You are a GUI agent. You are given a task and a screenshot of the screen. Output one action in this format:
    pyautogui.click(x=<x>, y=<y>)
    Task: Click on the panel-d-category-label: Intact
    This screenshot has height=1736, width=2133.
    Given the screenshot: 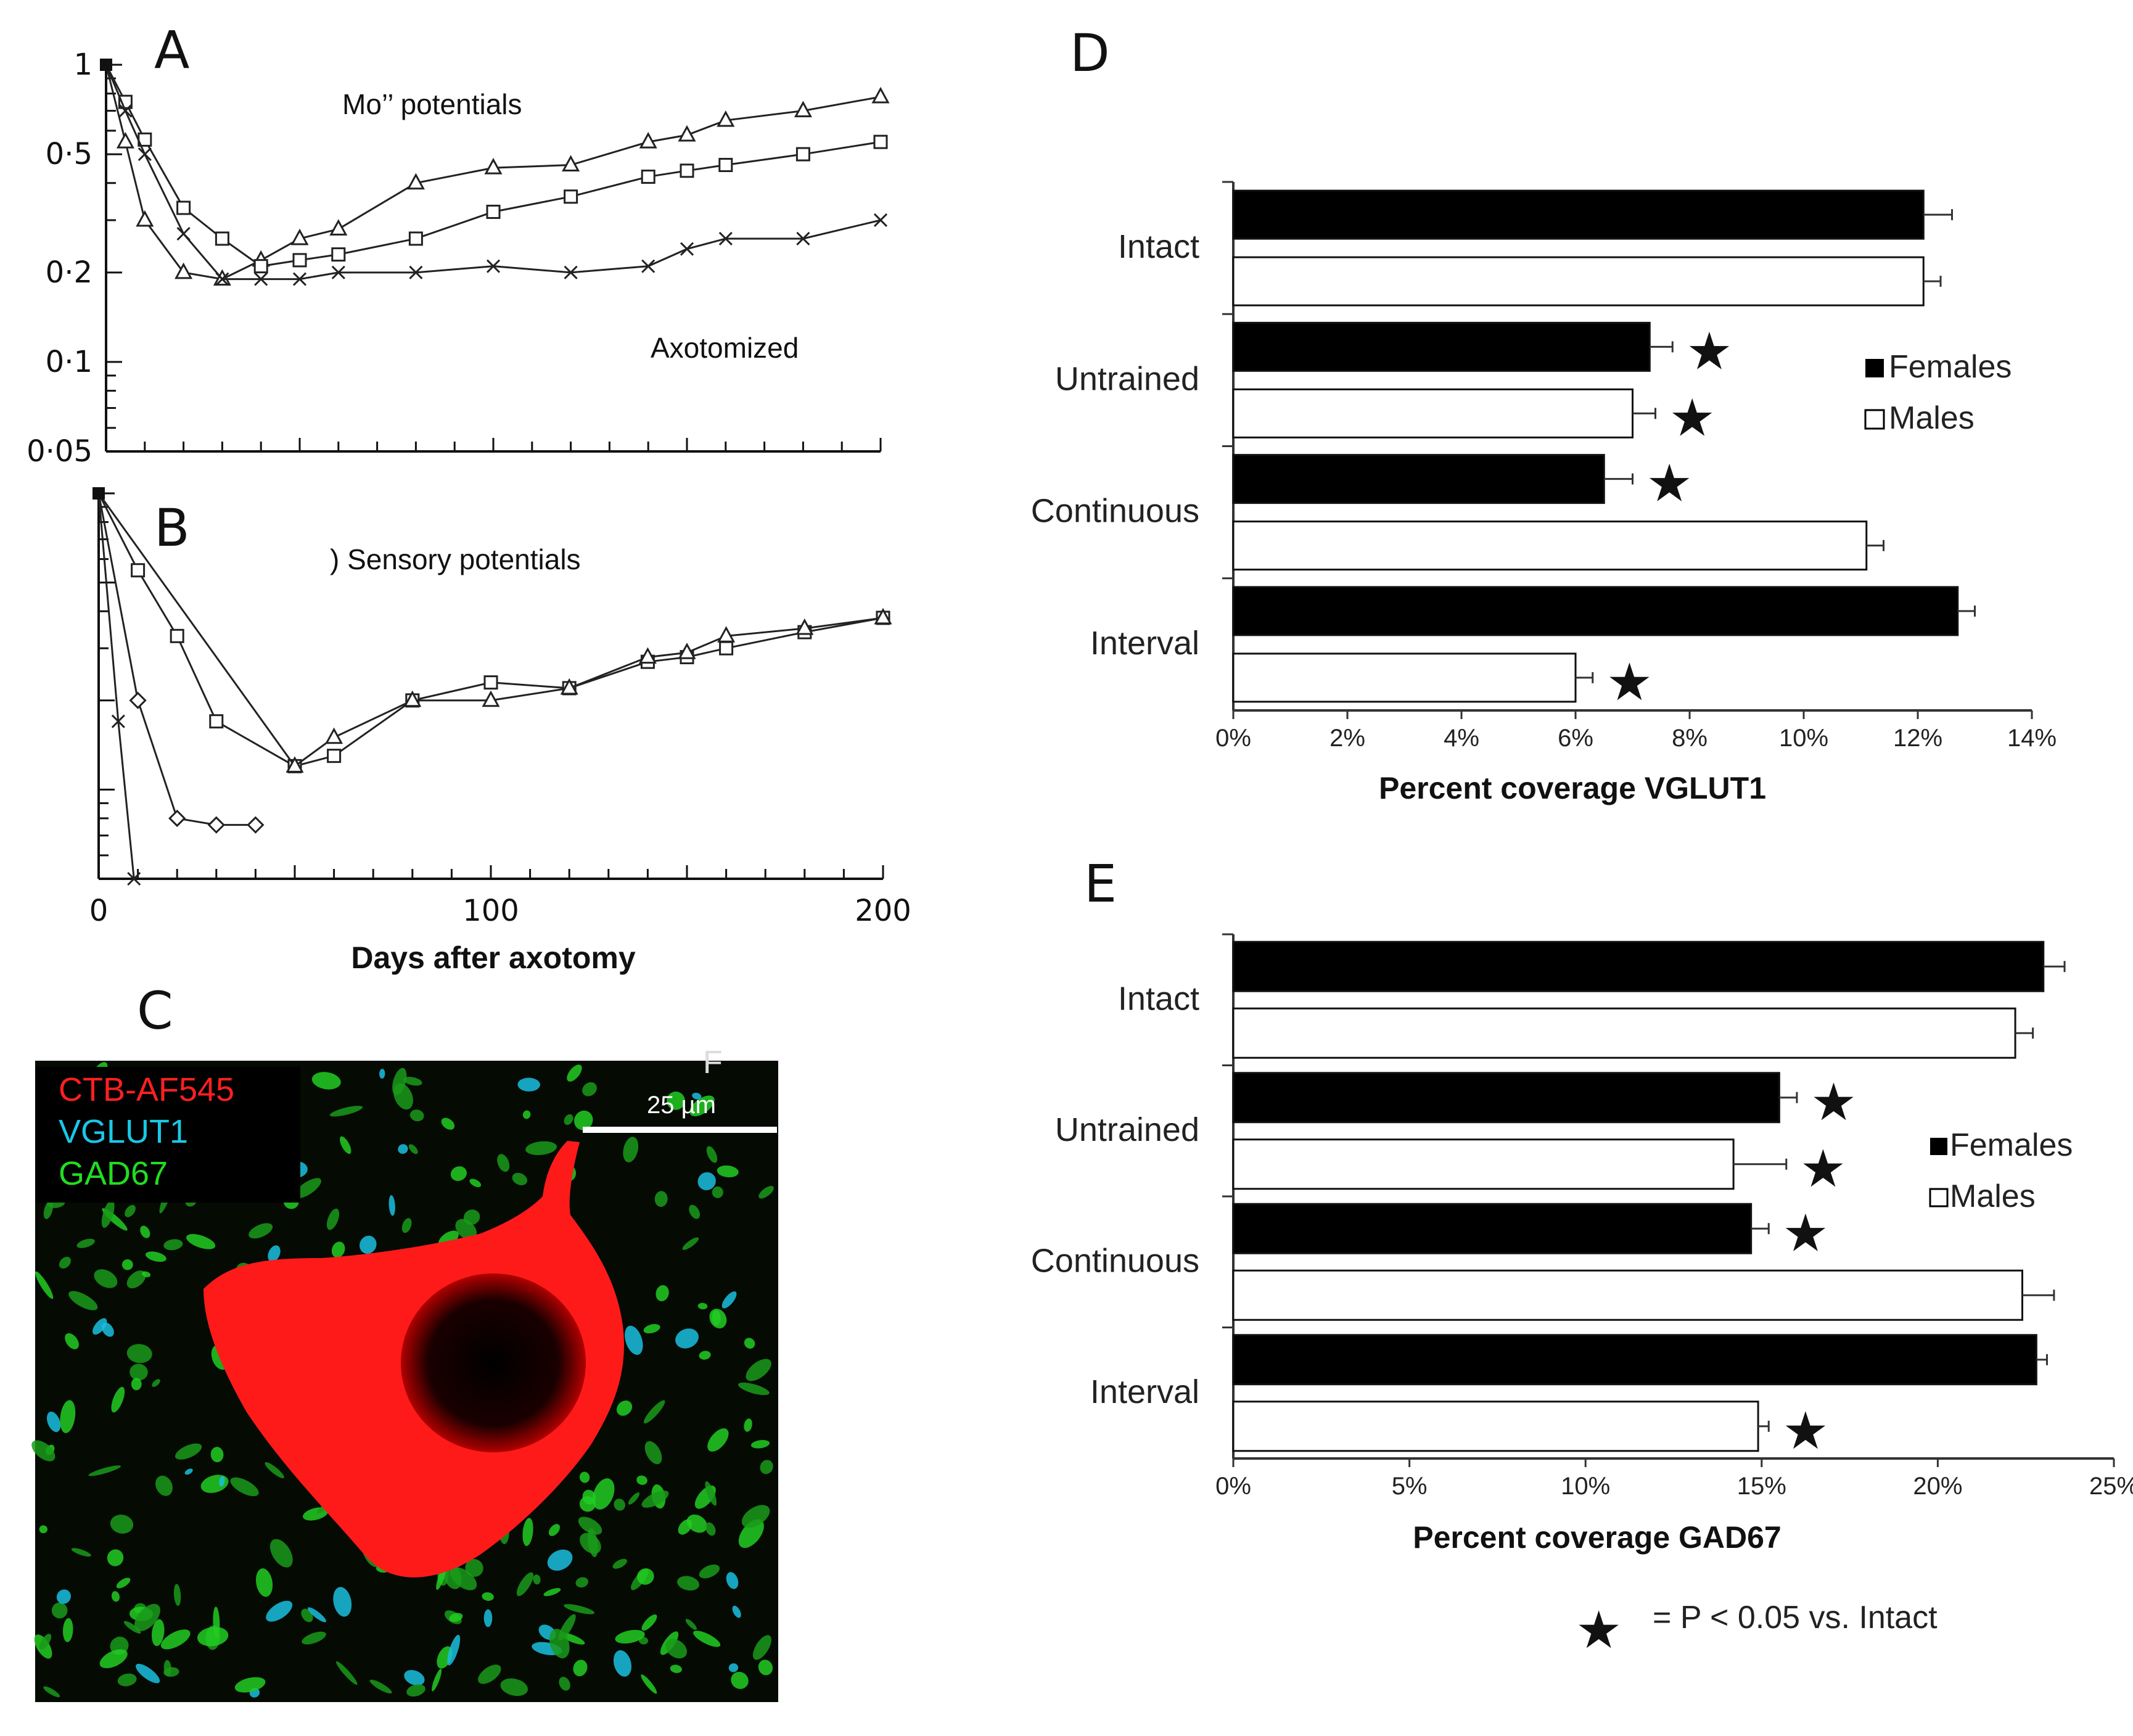 What is the action you would take?
    pyautogui.click(x=1158, y=247)
    